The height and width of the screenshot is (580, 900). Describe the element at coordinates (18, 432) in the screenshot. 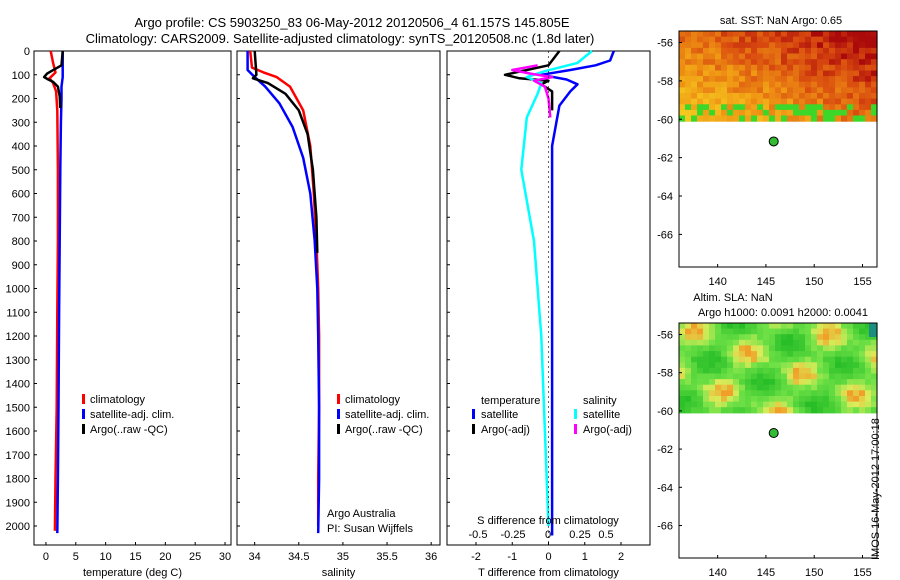

I see `y-tick-label: 1600` at that location.